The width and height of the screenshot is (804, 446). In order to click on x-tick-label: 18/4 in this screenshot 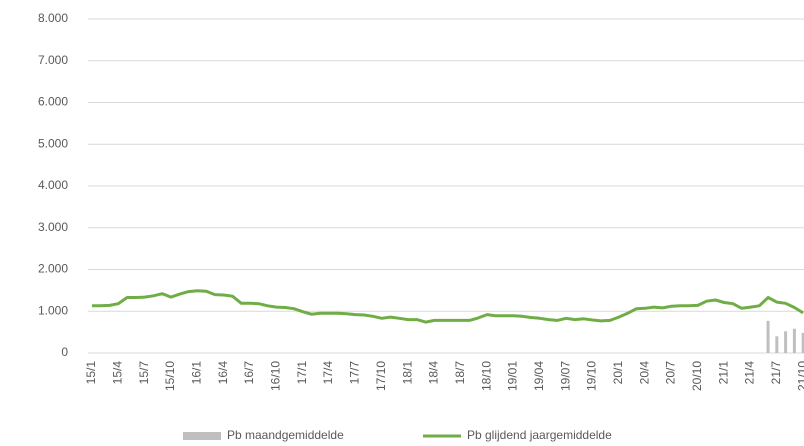, I will do `click(434, 373)`.